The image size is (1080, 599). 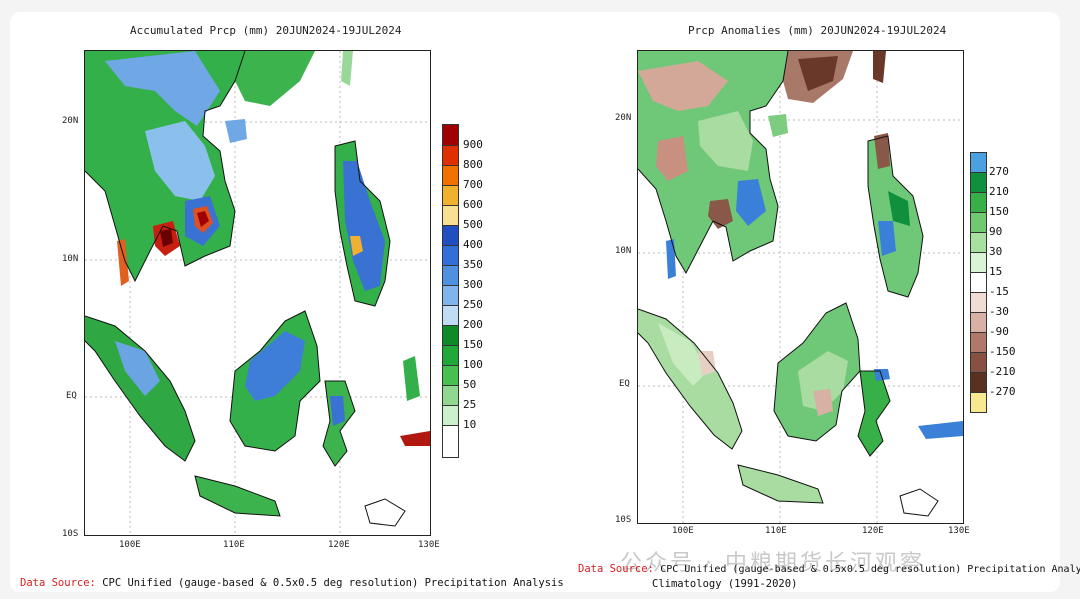 I want to click on right-legend-label: 90, so click(x=996, y=231).